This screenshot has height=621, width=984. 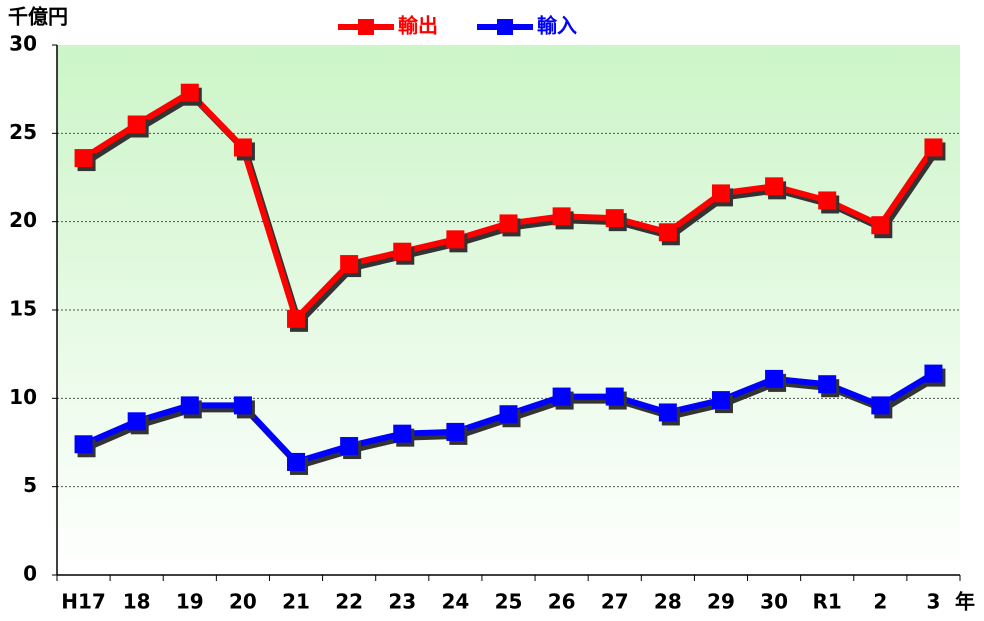 I want to click on x-tick-label: 19, so click(x=190, y=602).